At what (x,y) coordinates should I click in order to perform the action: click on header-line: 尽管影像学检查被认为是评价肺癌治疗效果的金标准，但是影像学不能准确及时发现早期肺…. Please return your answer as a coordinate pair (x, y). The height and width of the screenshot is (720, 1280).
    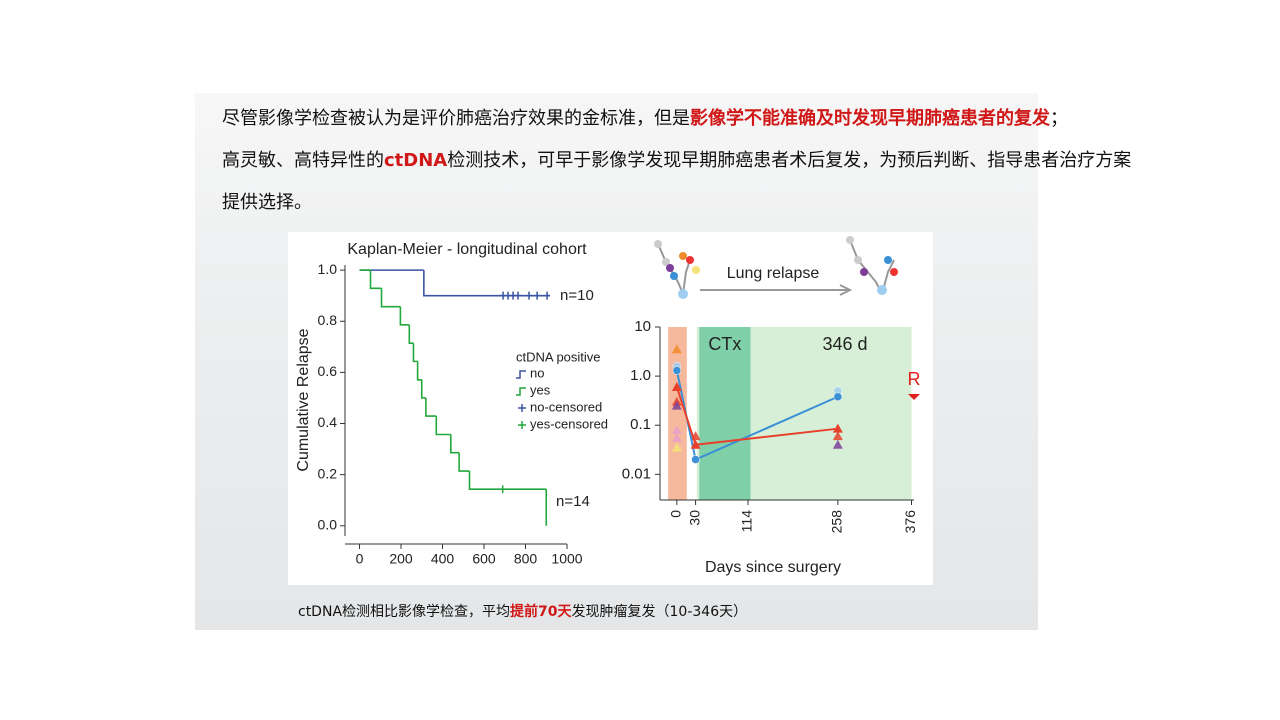
    Looking at the image, I should click on (645, 117).